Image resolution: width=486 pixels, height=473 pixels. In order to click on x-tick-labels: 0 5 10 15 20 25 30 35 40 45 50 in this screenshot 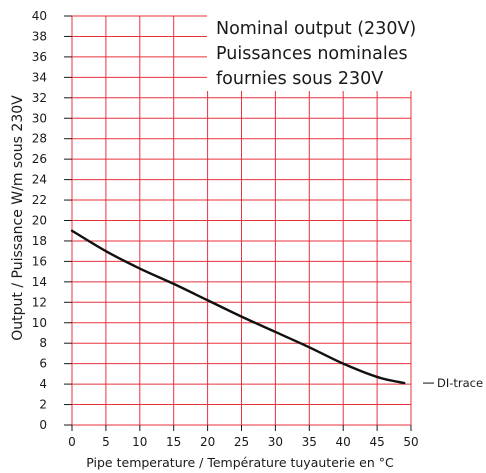, I will do `click(243, 442)`.